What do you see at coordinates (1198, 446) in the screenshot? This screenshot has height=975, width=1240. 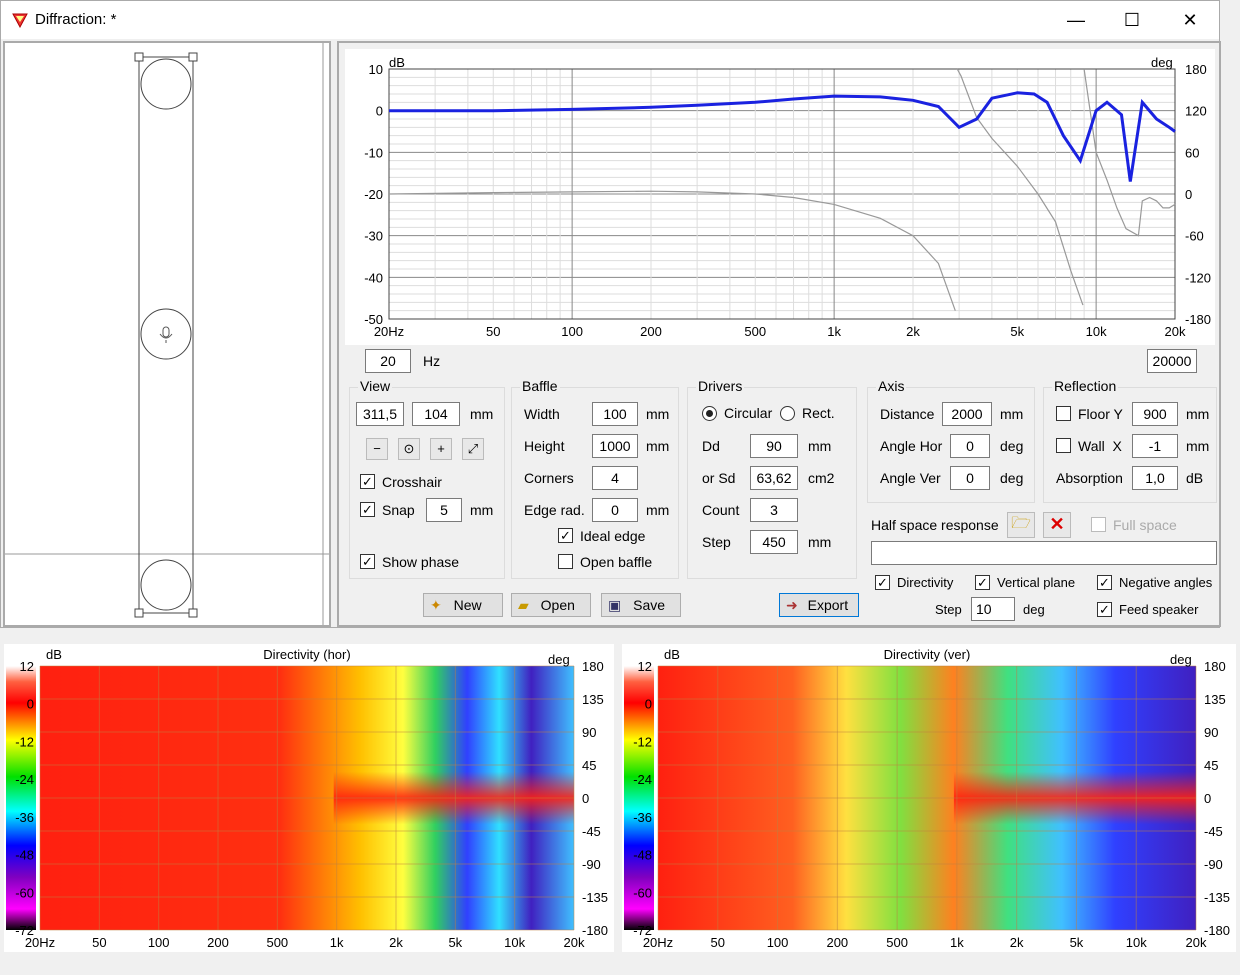 I see `wall-unit: mm` at bounding box center [1198, 446].